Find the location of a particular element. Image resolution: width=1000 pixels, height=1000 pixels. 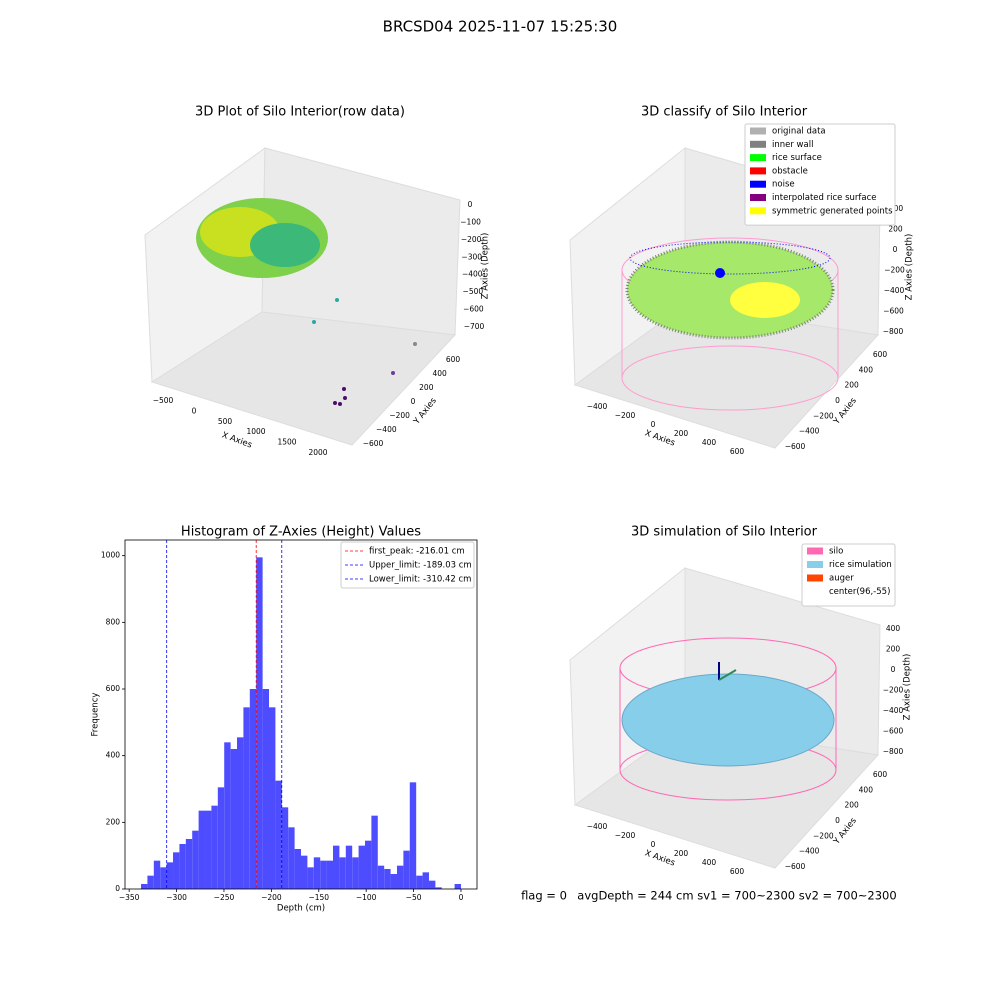

x-tick-label: −500 is located at coordinates (163, 400).